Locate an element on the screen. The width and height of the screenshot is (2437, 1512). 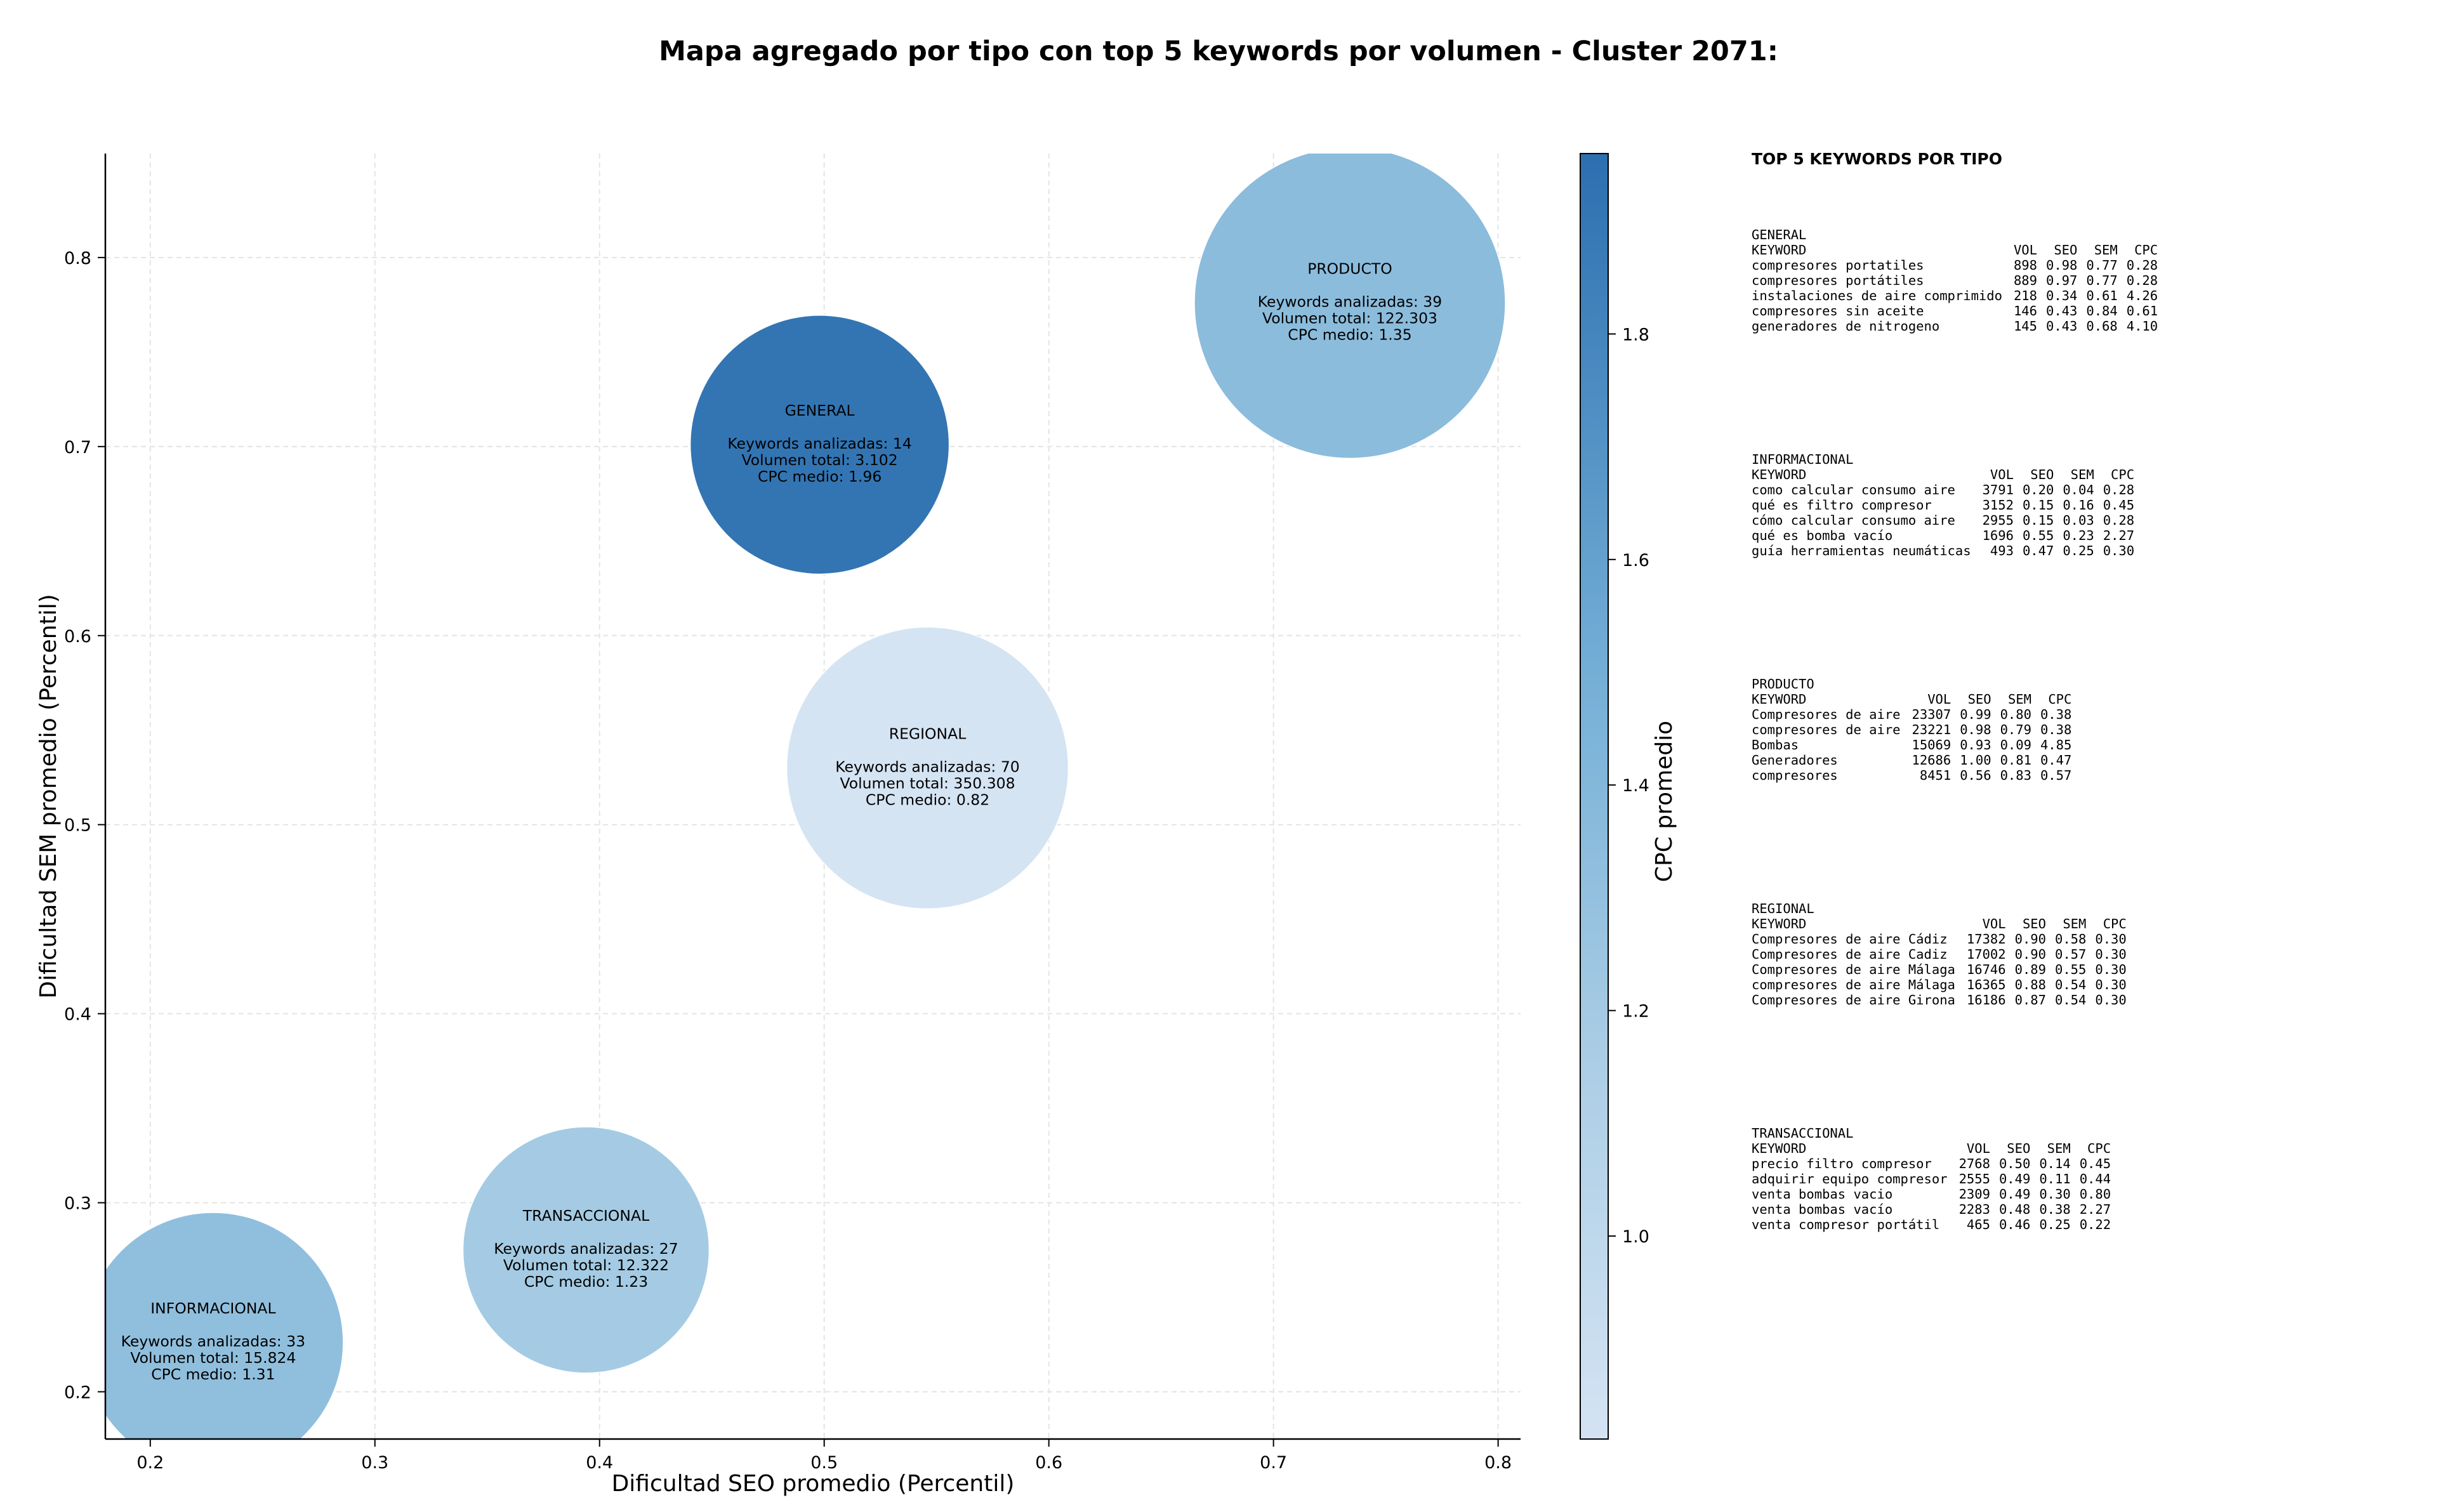
value-cell: 0.34 is located at coordinates (2061, 296).